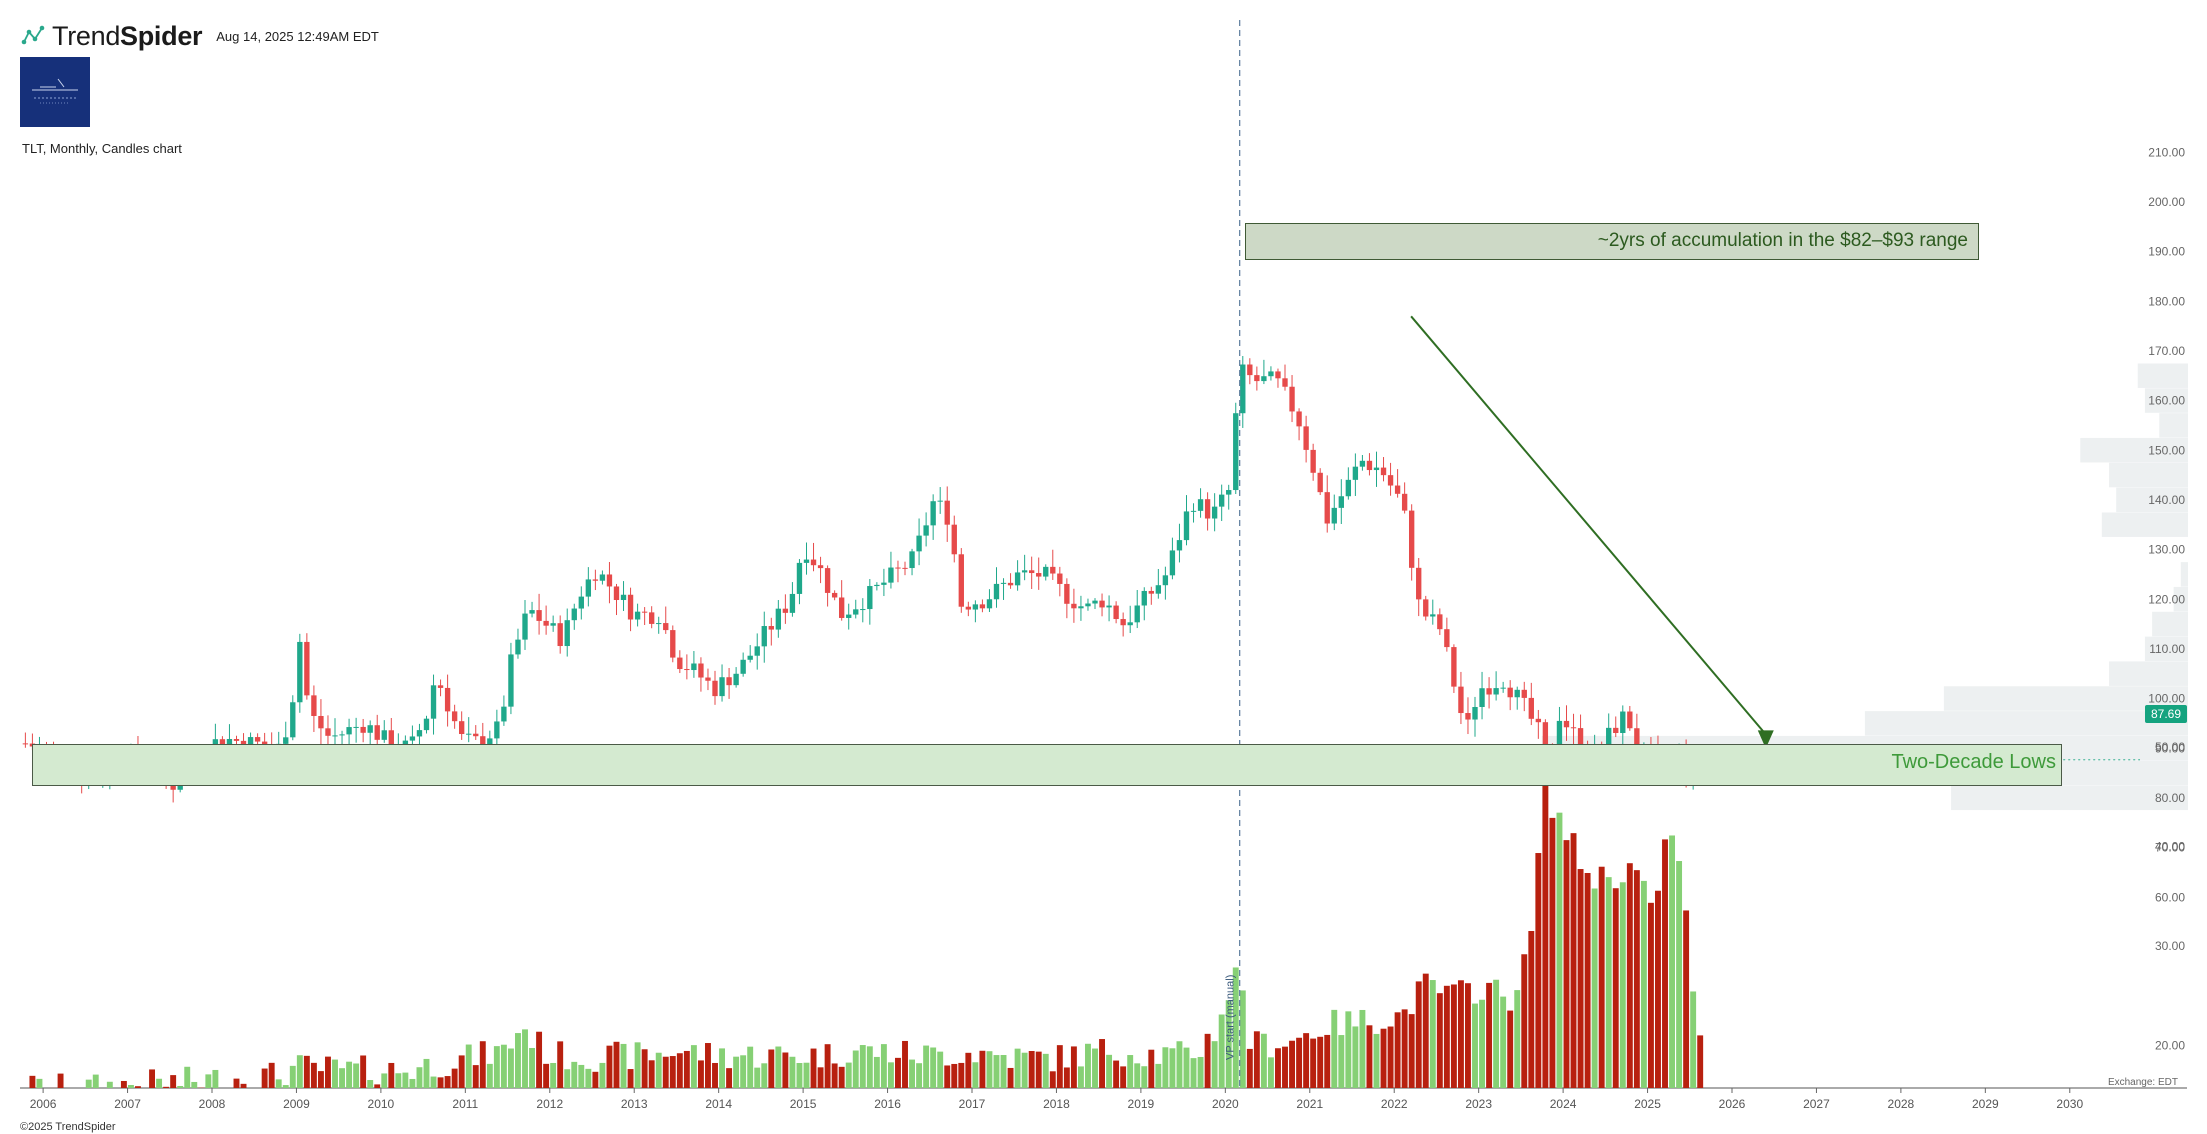 This screenshot has height=1134, width=2207. Describe the element at coordinates (1765, 739) in the screenshot. I see `annotation-arrow-head` at that location.